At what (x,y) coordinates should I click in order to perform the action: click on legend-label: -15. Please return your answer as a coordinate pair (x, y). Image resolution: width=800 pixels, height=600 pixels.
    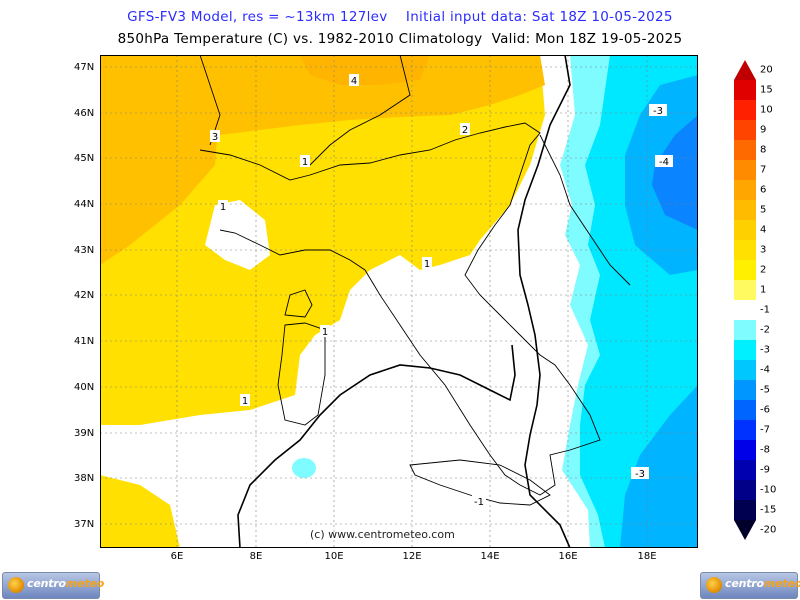
    Looking at the image, I should click on (768, 510).